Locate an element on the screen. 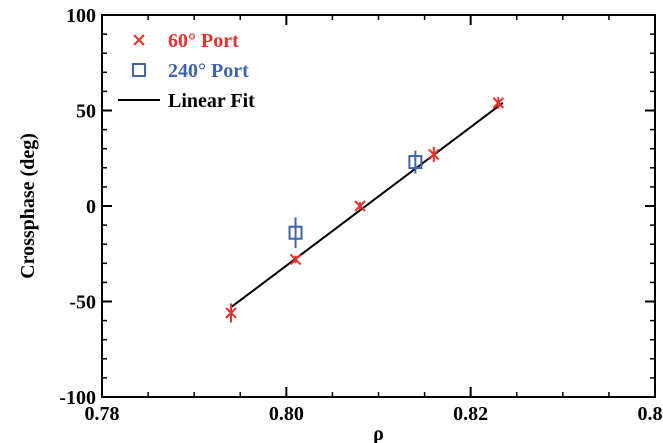 The image size is (663, 443). legend-240-port: 240° Port is located at coordinates (190, 71).